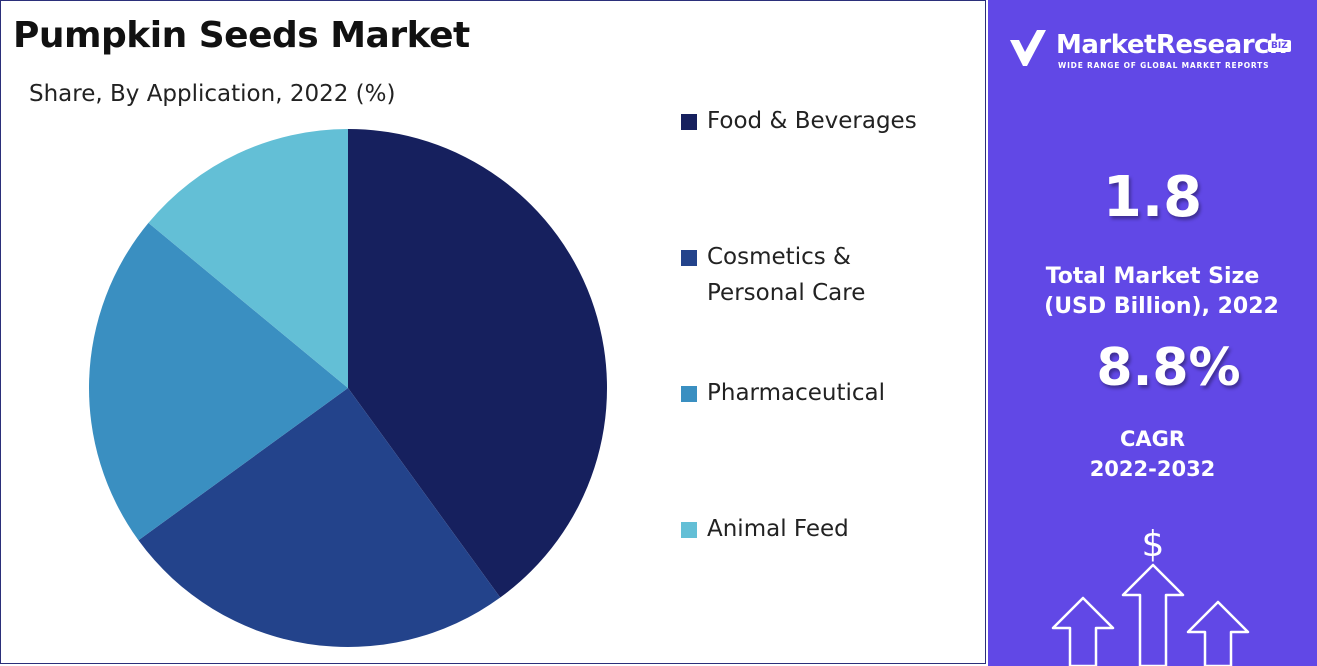  Describe the element at coordinates (1152, 454) in the screenshot. I see `cagr-label: CAGR 2022-2032` at that location.